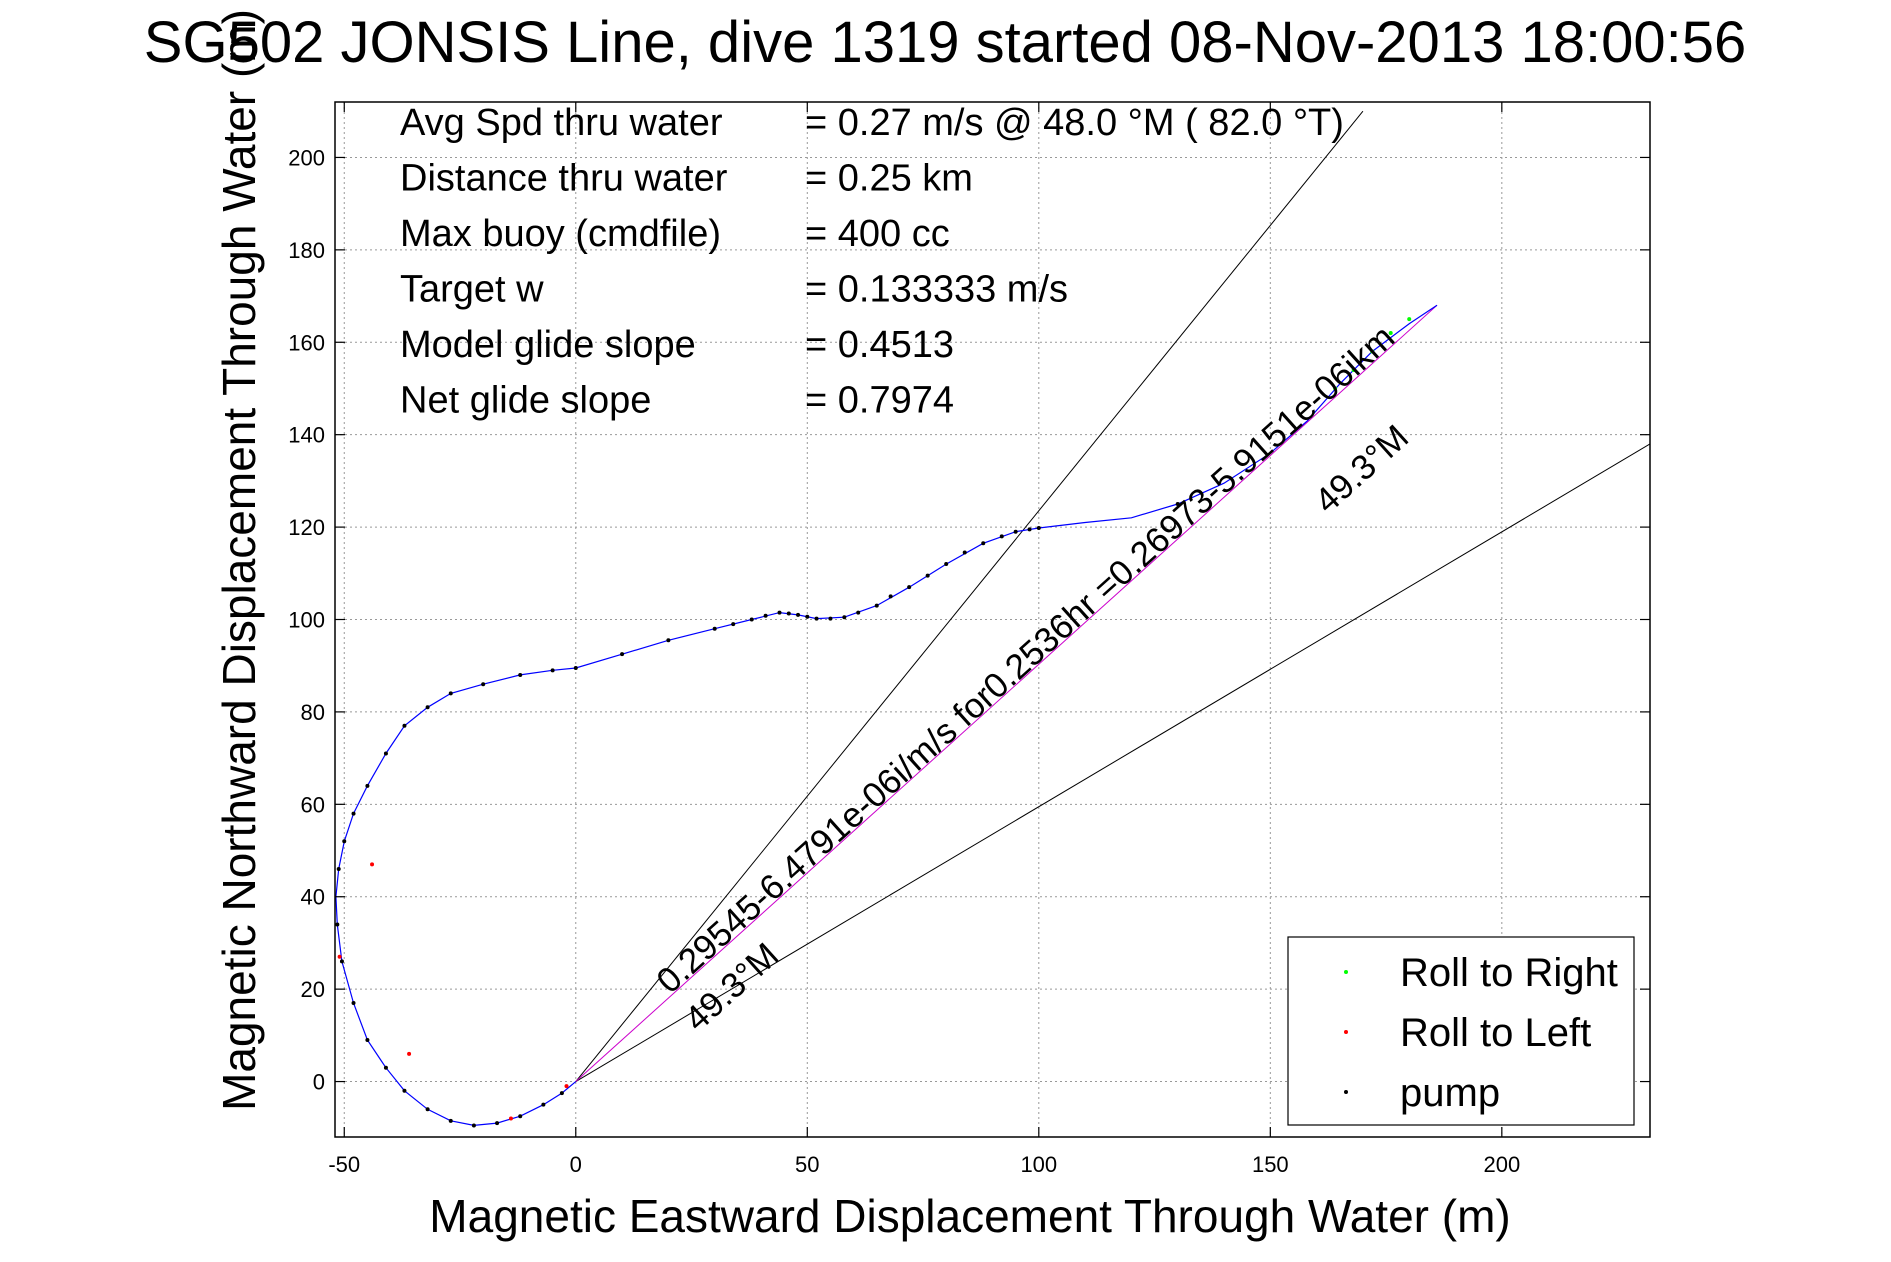  What do you see at coordinates (879, 345) in the screenshot?
I see `info-value: = 0.4513` at bounding box center [879, 345].